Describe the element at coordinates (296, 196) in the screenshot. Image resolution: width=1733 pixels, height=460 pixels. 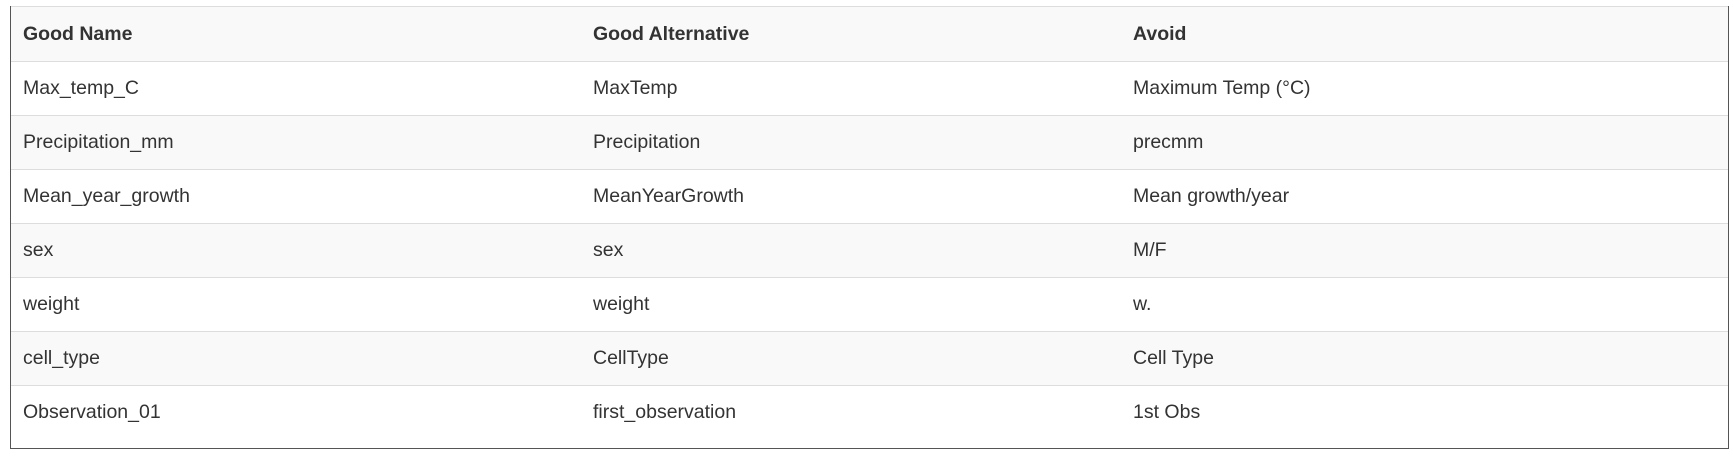
I see `cell-good-name: Mean_year_growth` at that location.